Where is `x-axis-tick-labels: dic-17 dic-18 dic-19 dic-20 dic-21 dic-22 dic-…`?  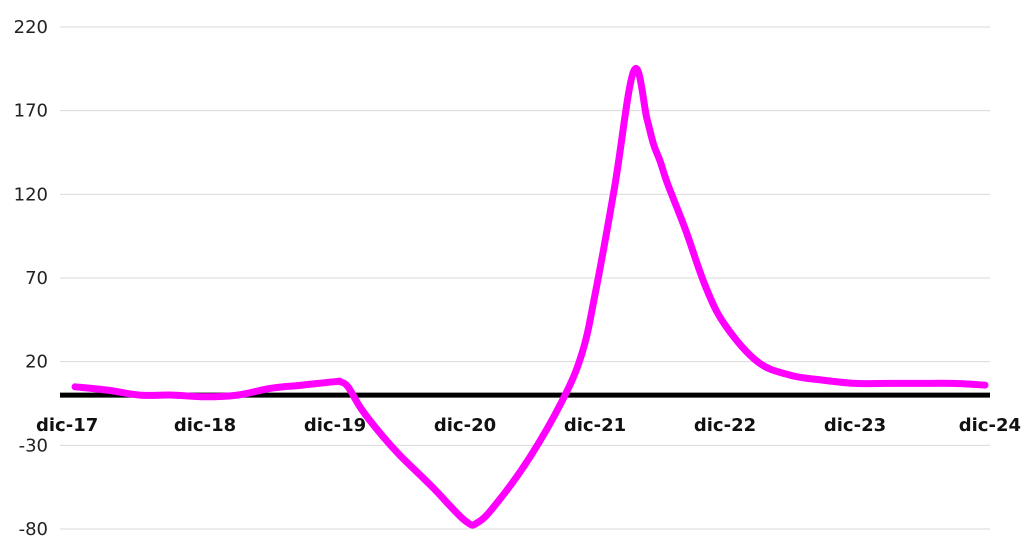
x-axis-tick-labels: dic-17 dic-18 dic-19 dic-20 dic-21 dic-22 dic-… is located at coordinates (528, 425).